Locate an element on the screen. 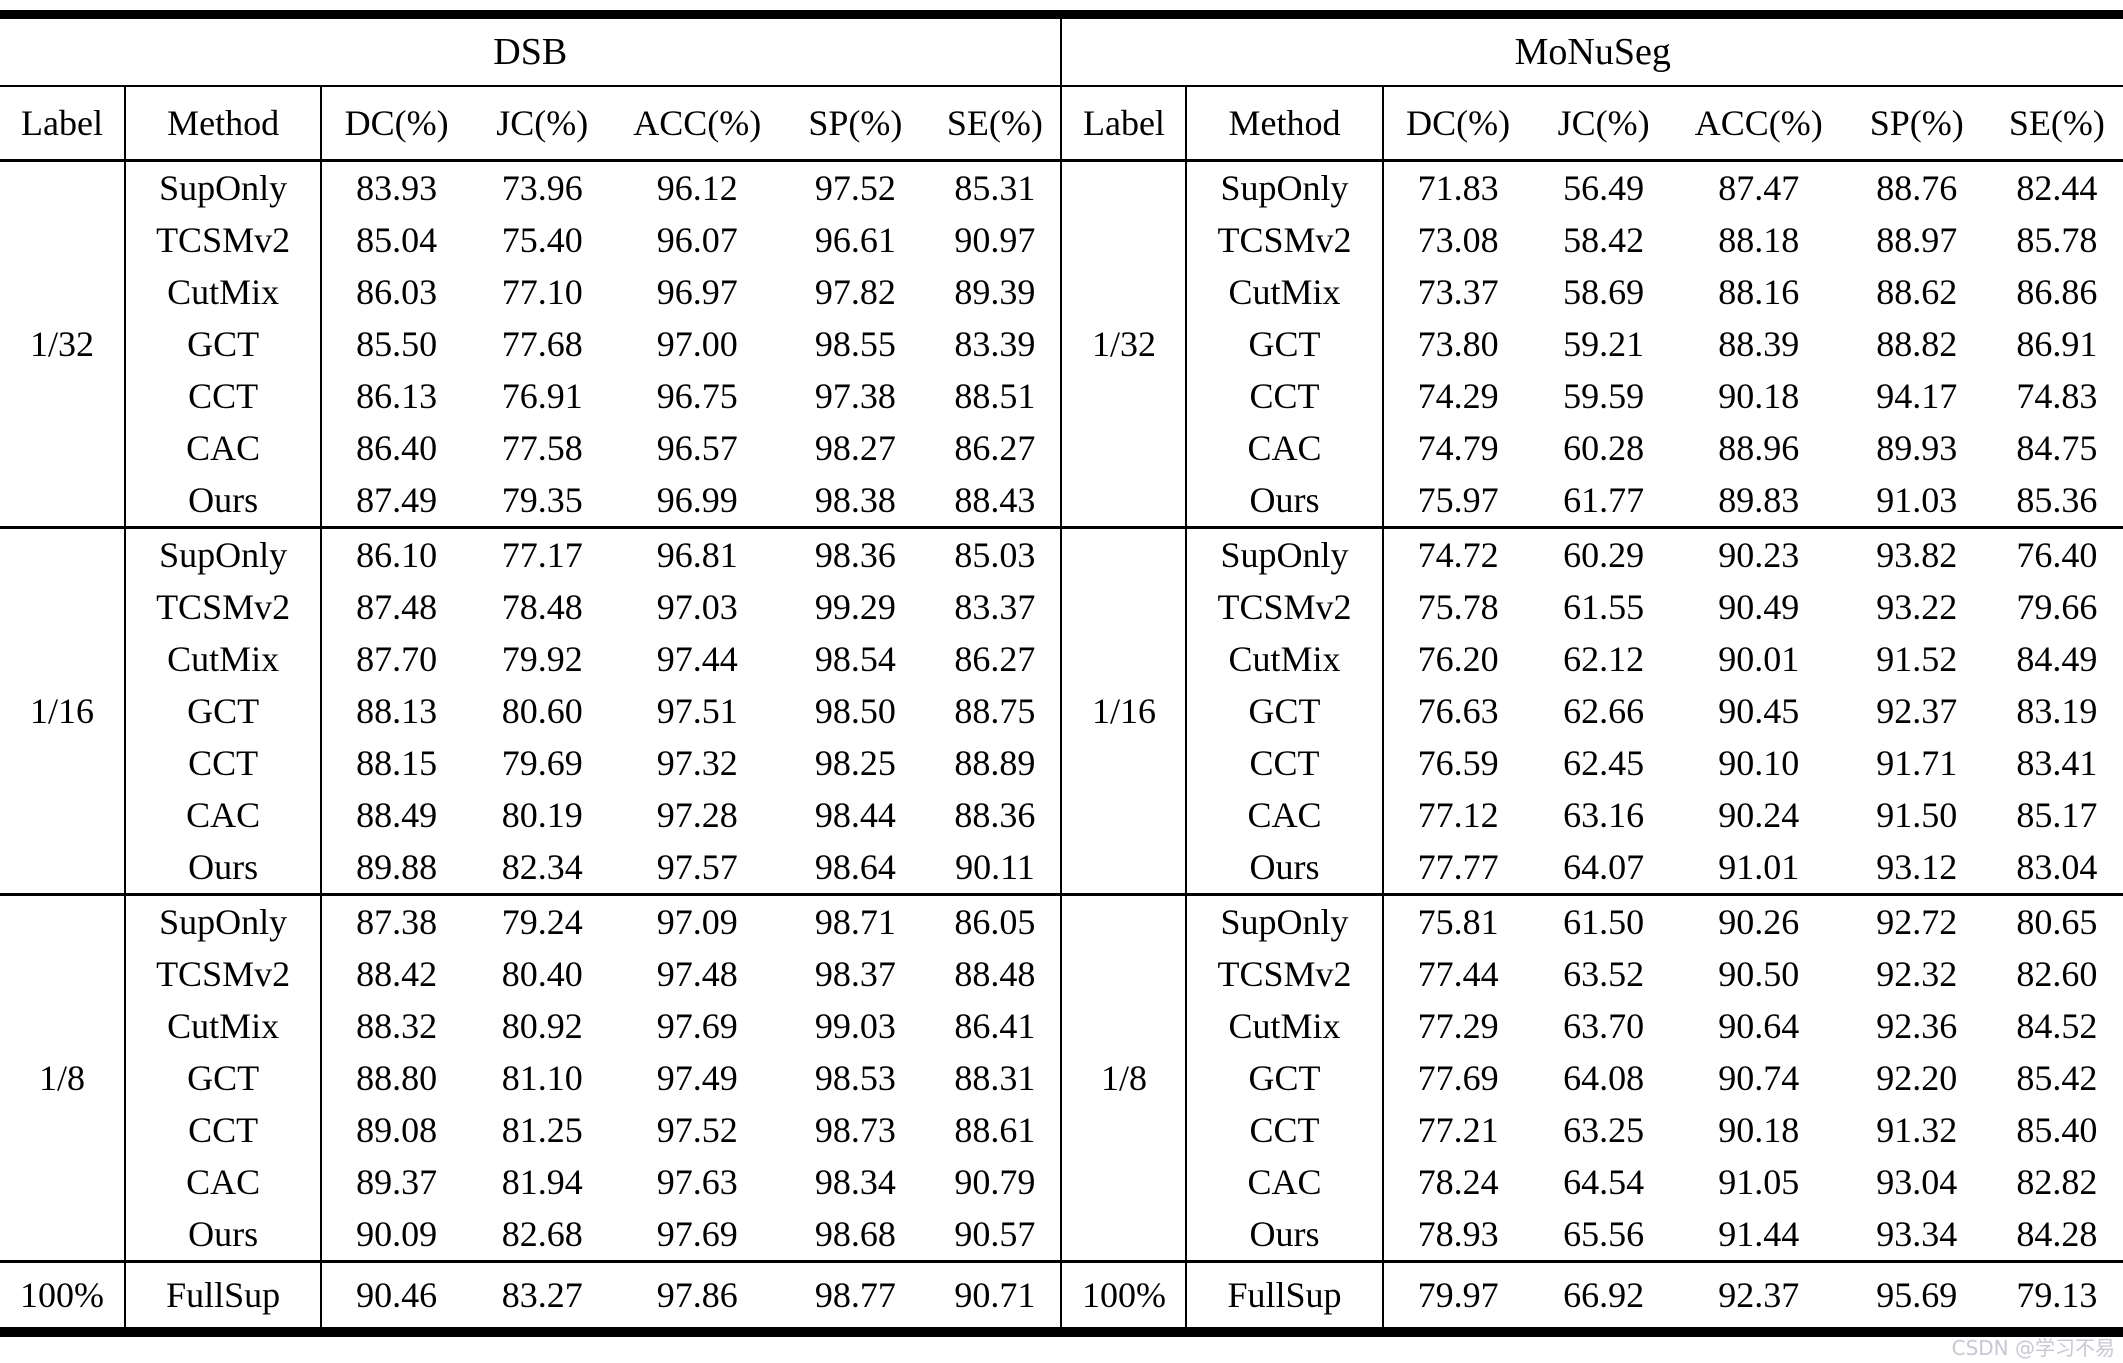 Image resolution: width=2123 pixels, height=1363 pixels. dataset-title-row: DSB MoNuSeg is located at coordinates (1061, 50).